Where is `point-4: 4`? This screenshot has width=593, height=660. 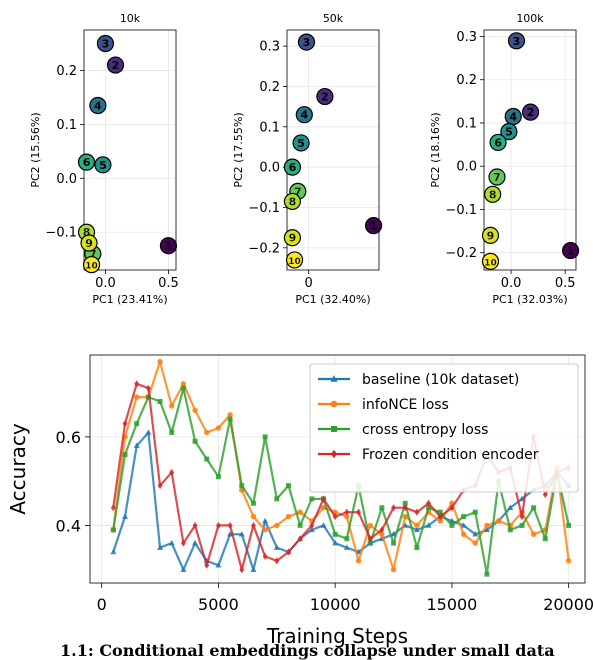
point-4: 4 is located at coordinates (304, 115).